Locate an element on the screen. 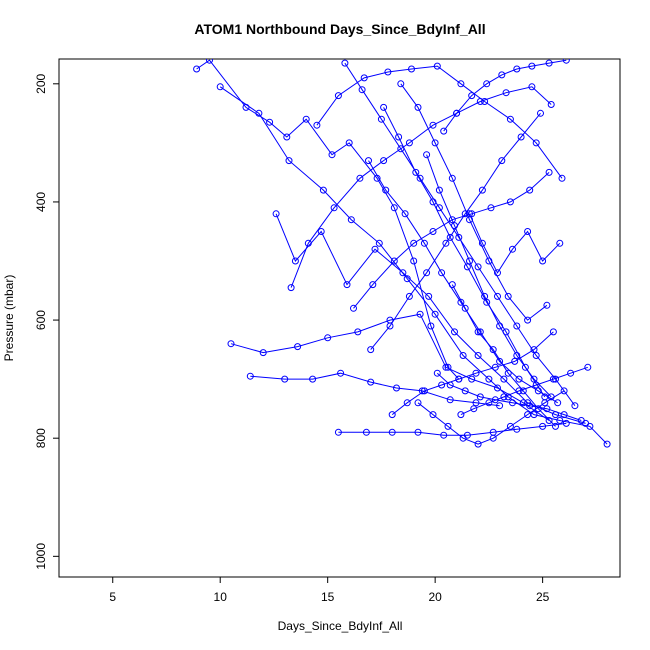  x-tick-label: 15 is located at coordinates (328, 597).